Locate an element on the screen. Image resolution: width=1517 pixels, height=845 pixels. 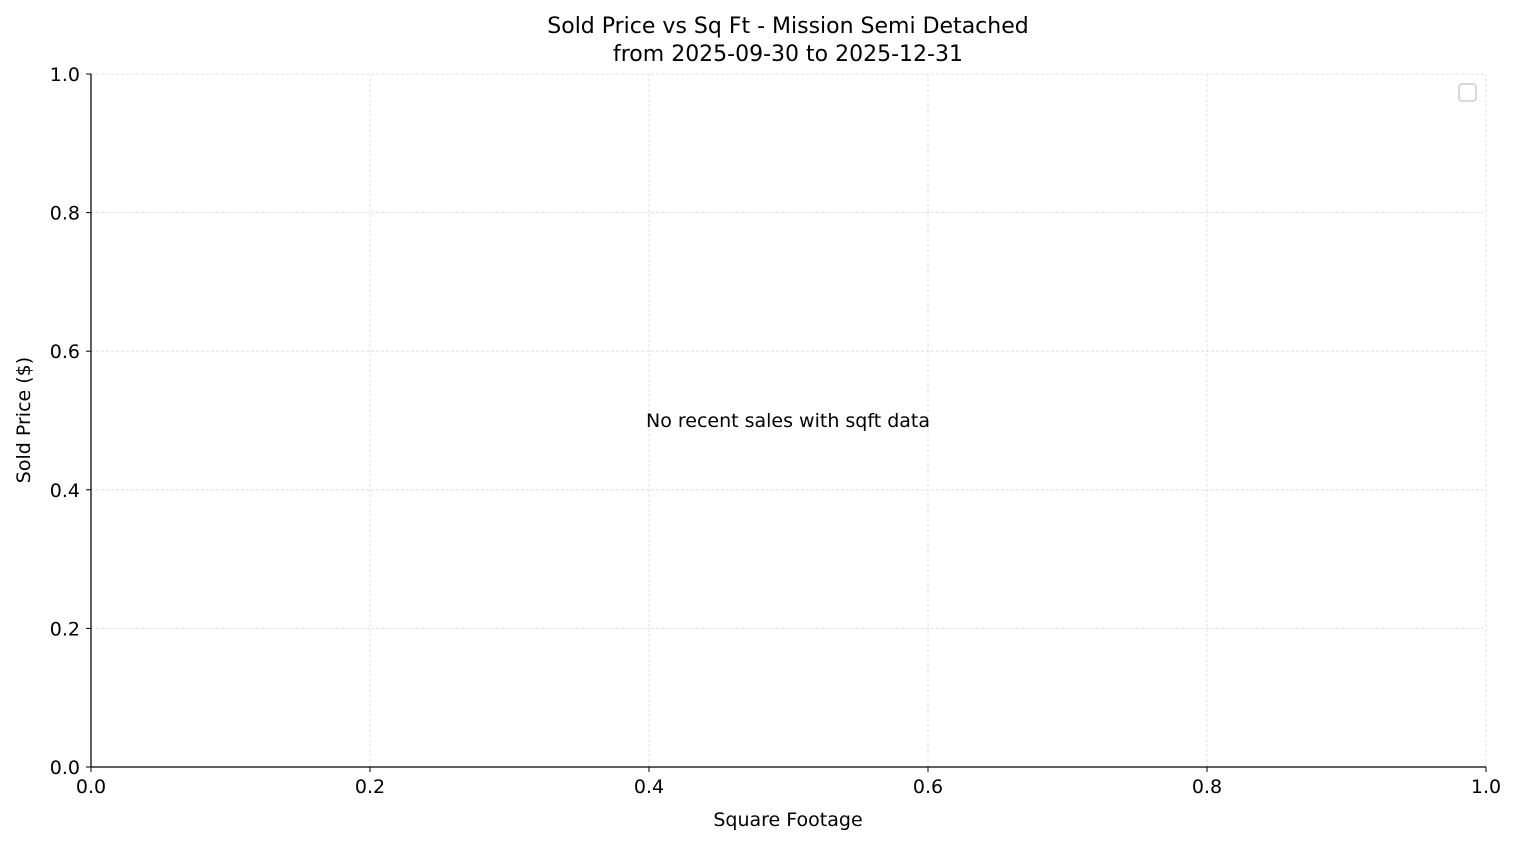
y-tick-label: 0.6 is located at coordinates (65, 352).